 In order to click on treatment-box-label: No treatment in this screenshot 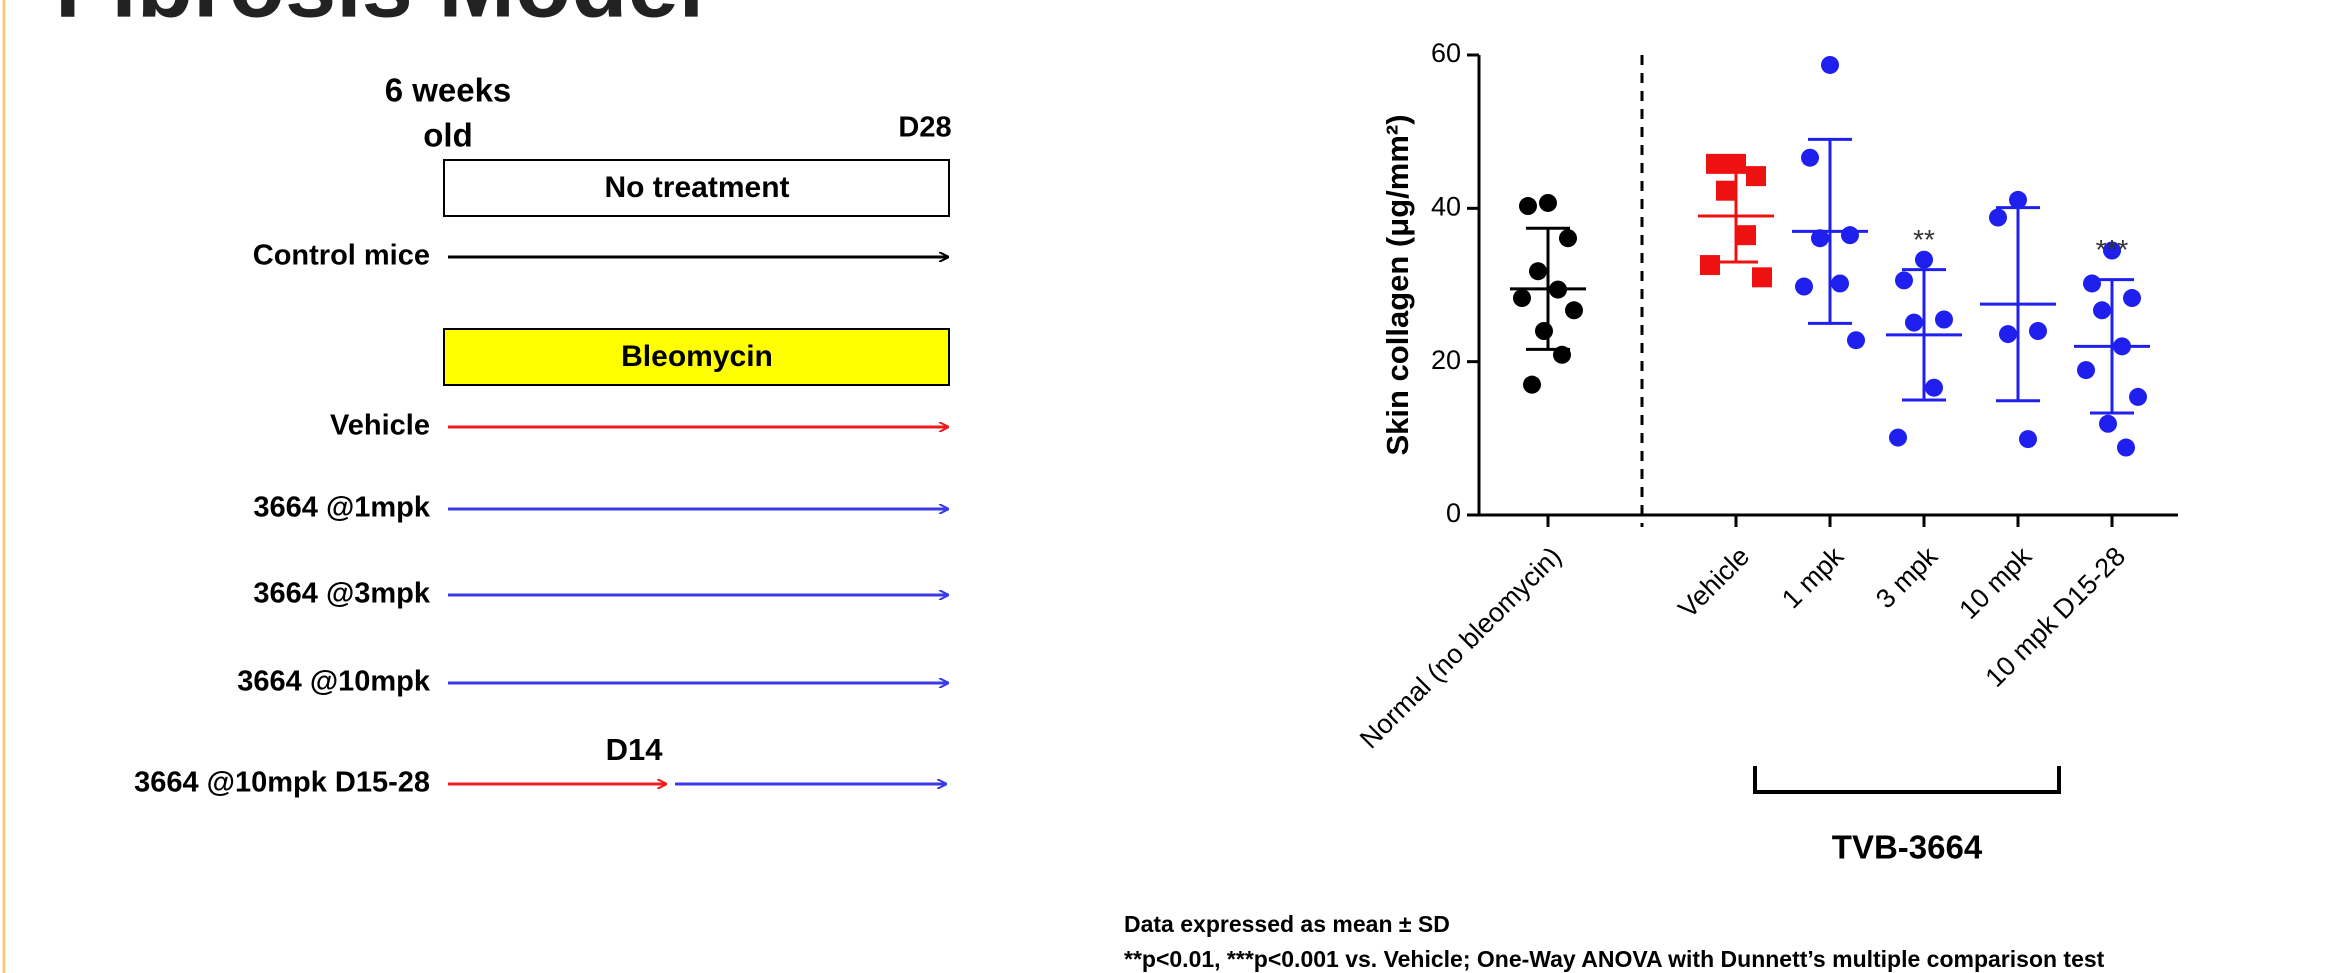, I will do `click(696, 187)`.